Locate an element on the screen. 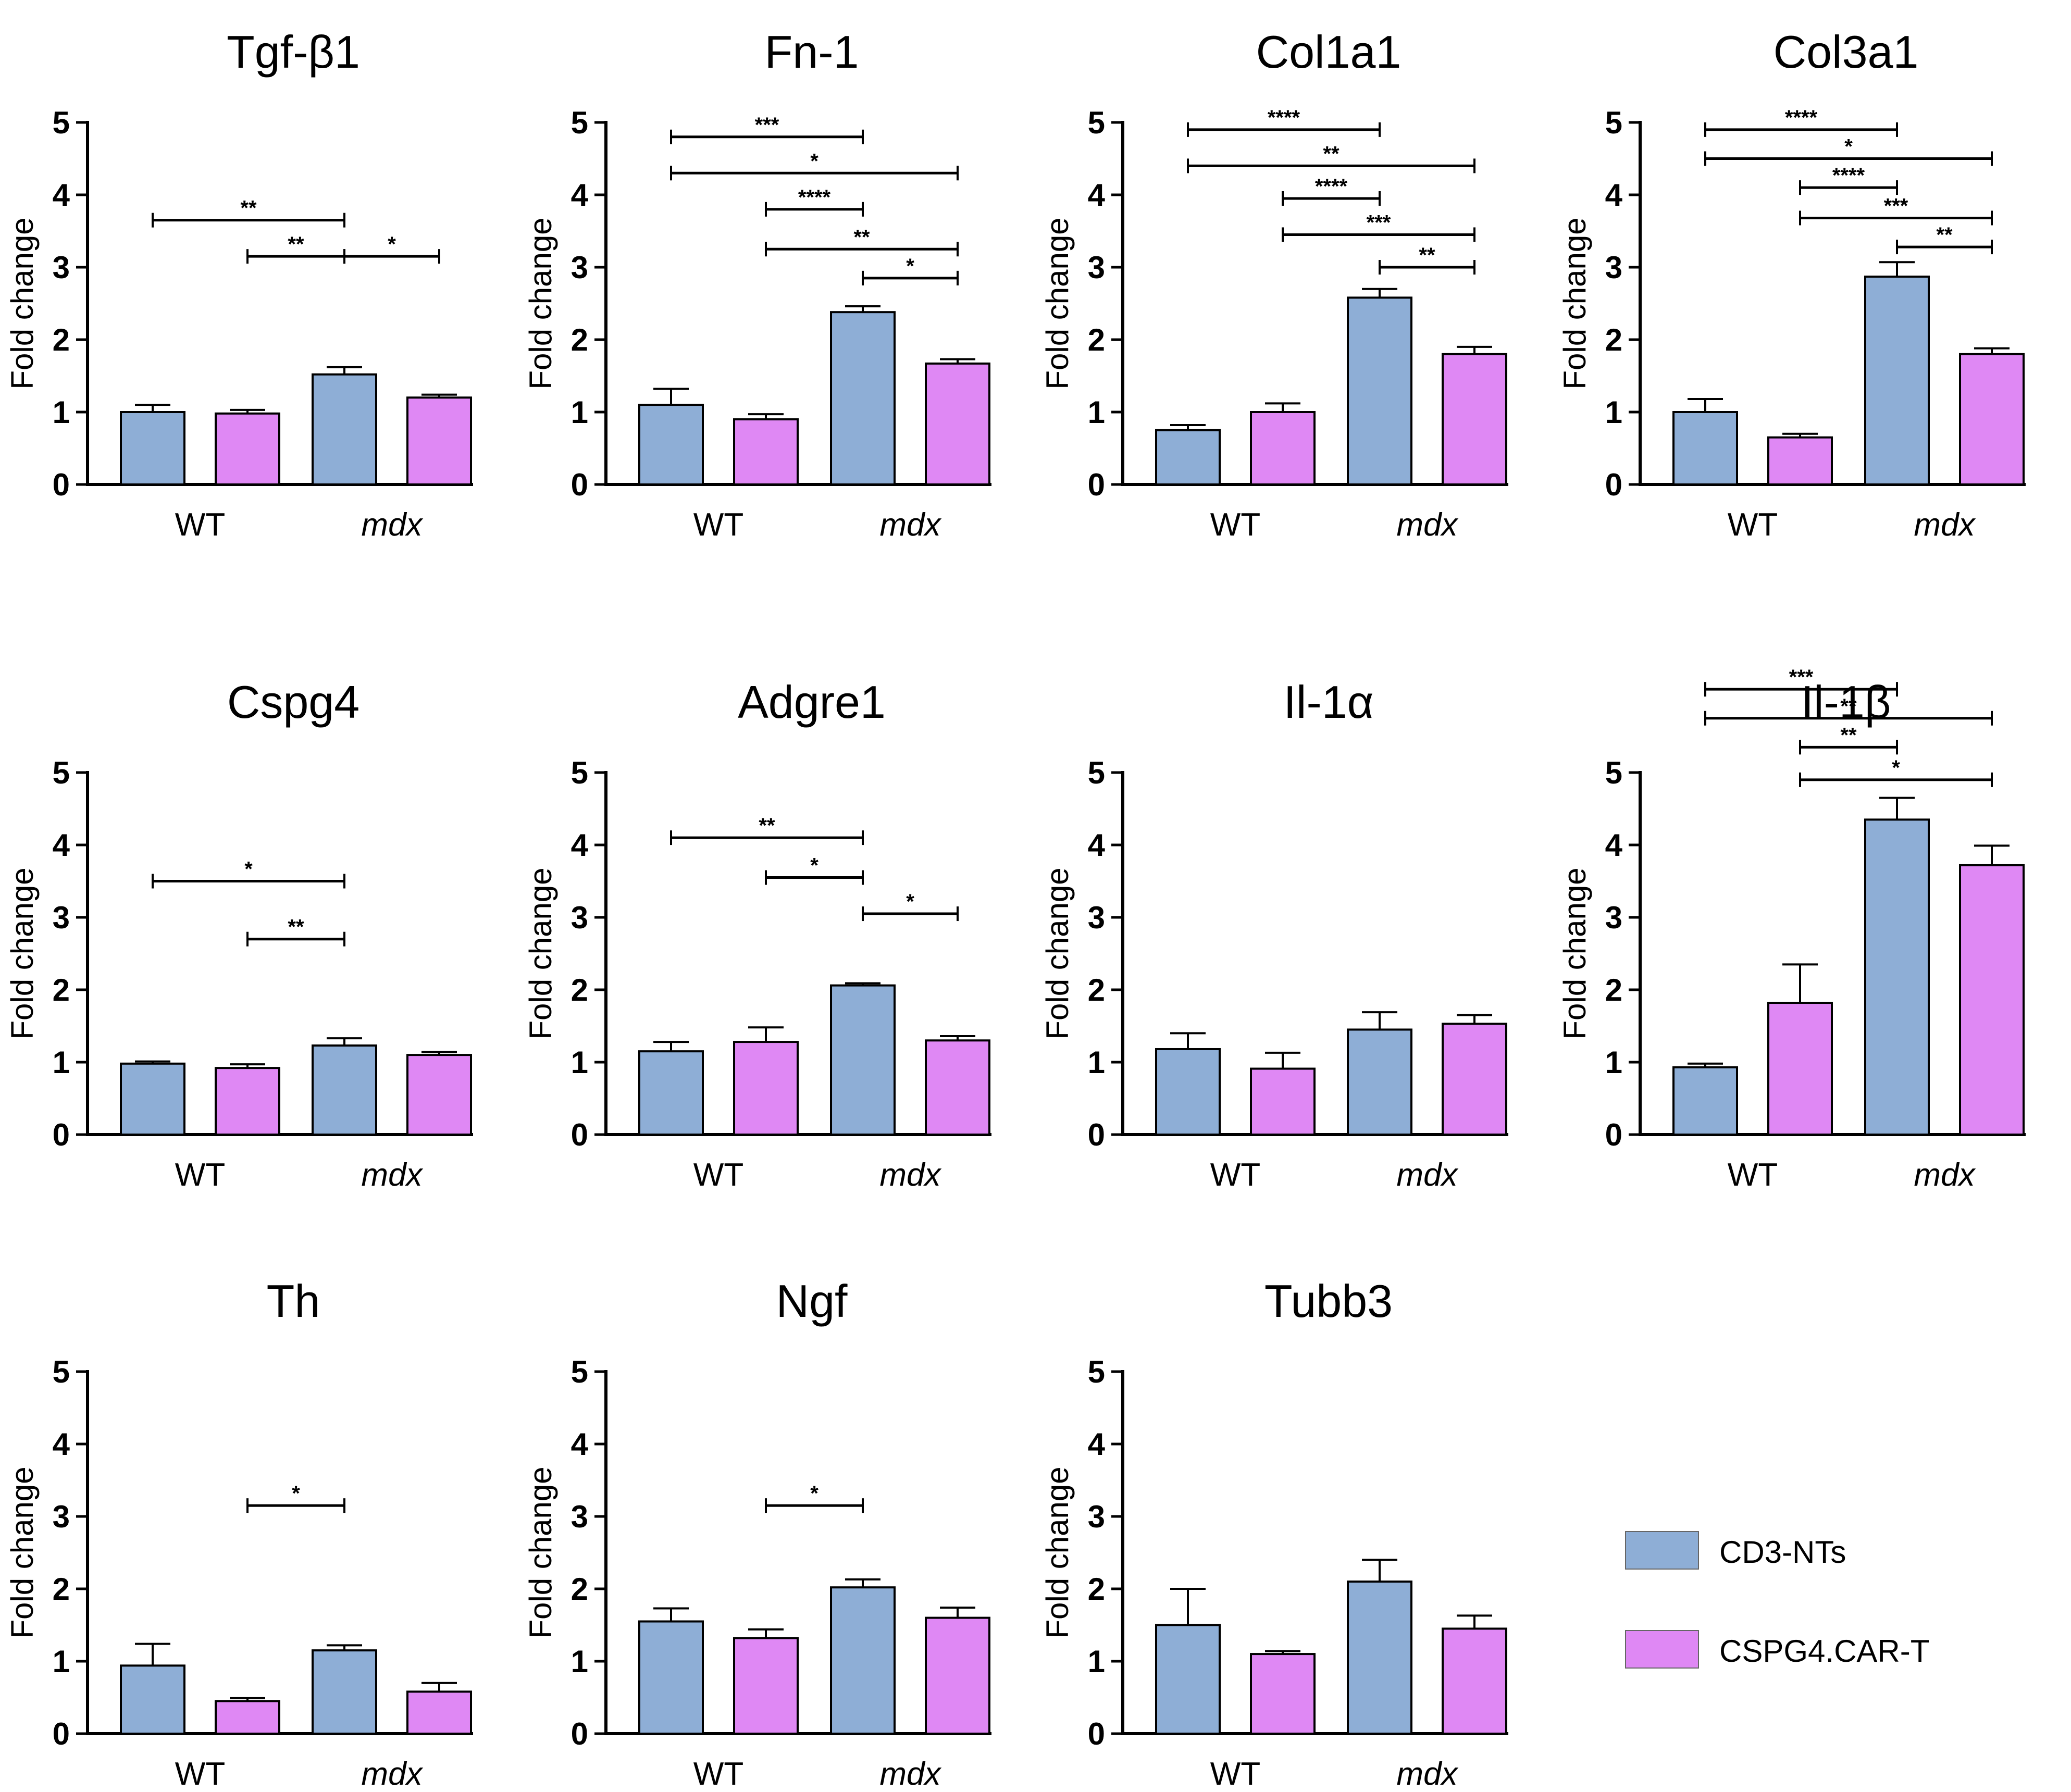 The image size is (2071, 1792). chart-title: Tubb3 is located at coordinates (1328, 1301).